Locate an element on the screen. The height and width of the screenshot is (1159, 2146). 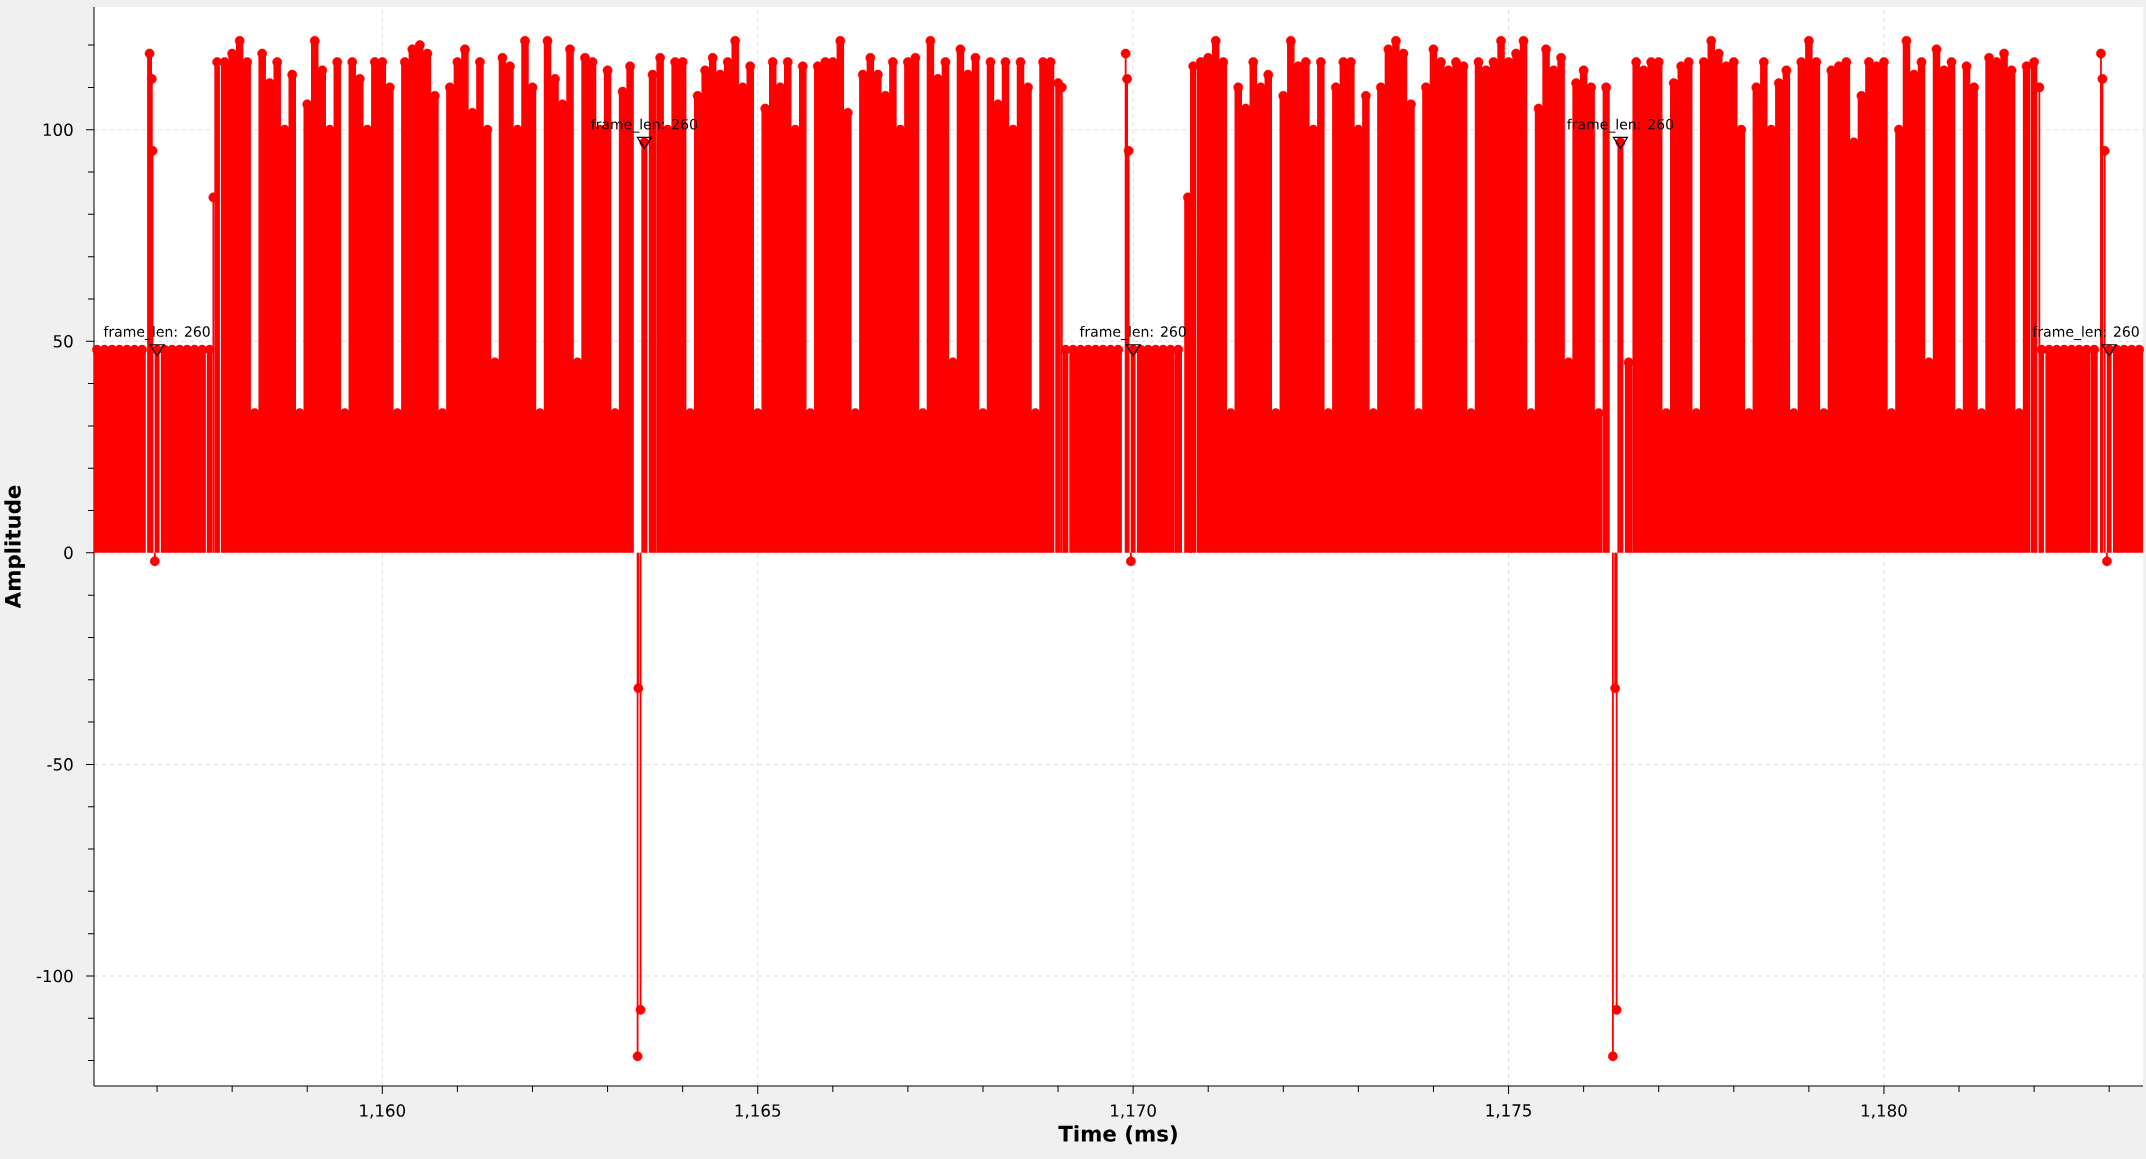
y-axis-title: Amplitude is located at coordinates (14, 547).